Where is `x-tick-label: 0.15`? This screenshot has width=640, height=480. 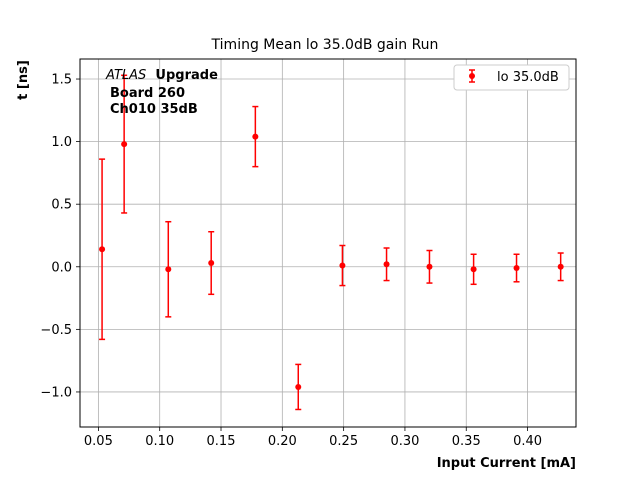 x-tick-label: 0.15 is located at coordinates (221, 441).